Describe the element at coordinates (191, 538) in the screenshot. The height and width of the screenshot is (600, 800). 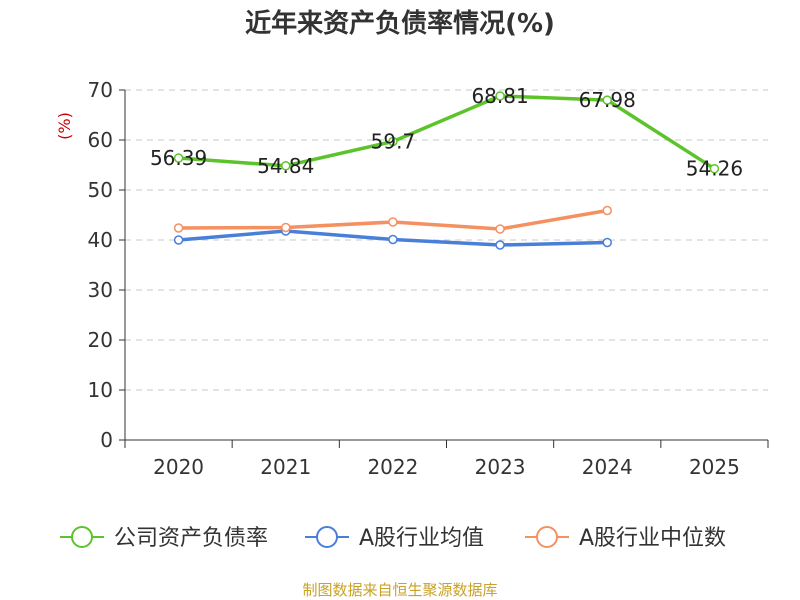
I see `legend-label: 公司资产负债率` at that location.